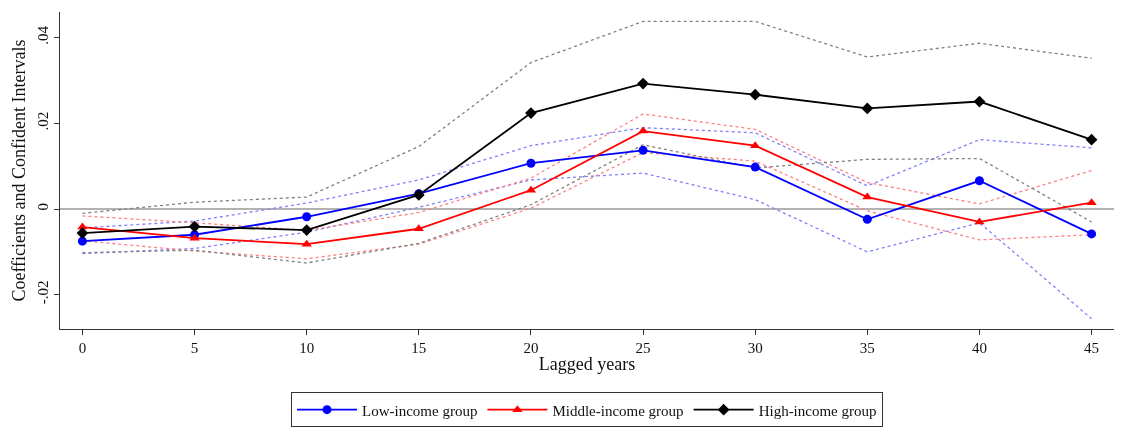  I want to click on x-tick-label: 40, so click(979, 348).